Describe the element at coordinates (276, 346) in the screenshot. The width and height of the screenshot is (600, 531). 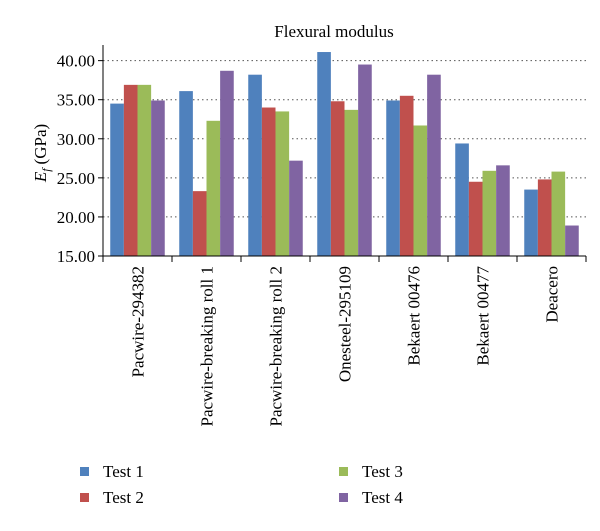
I see `x-tick-label: Pacwire-breaking roll 2` at that location.